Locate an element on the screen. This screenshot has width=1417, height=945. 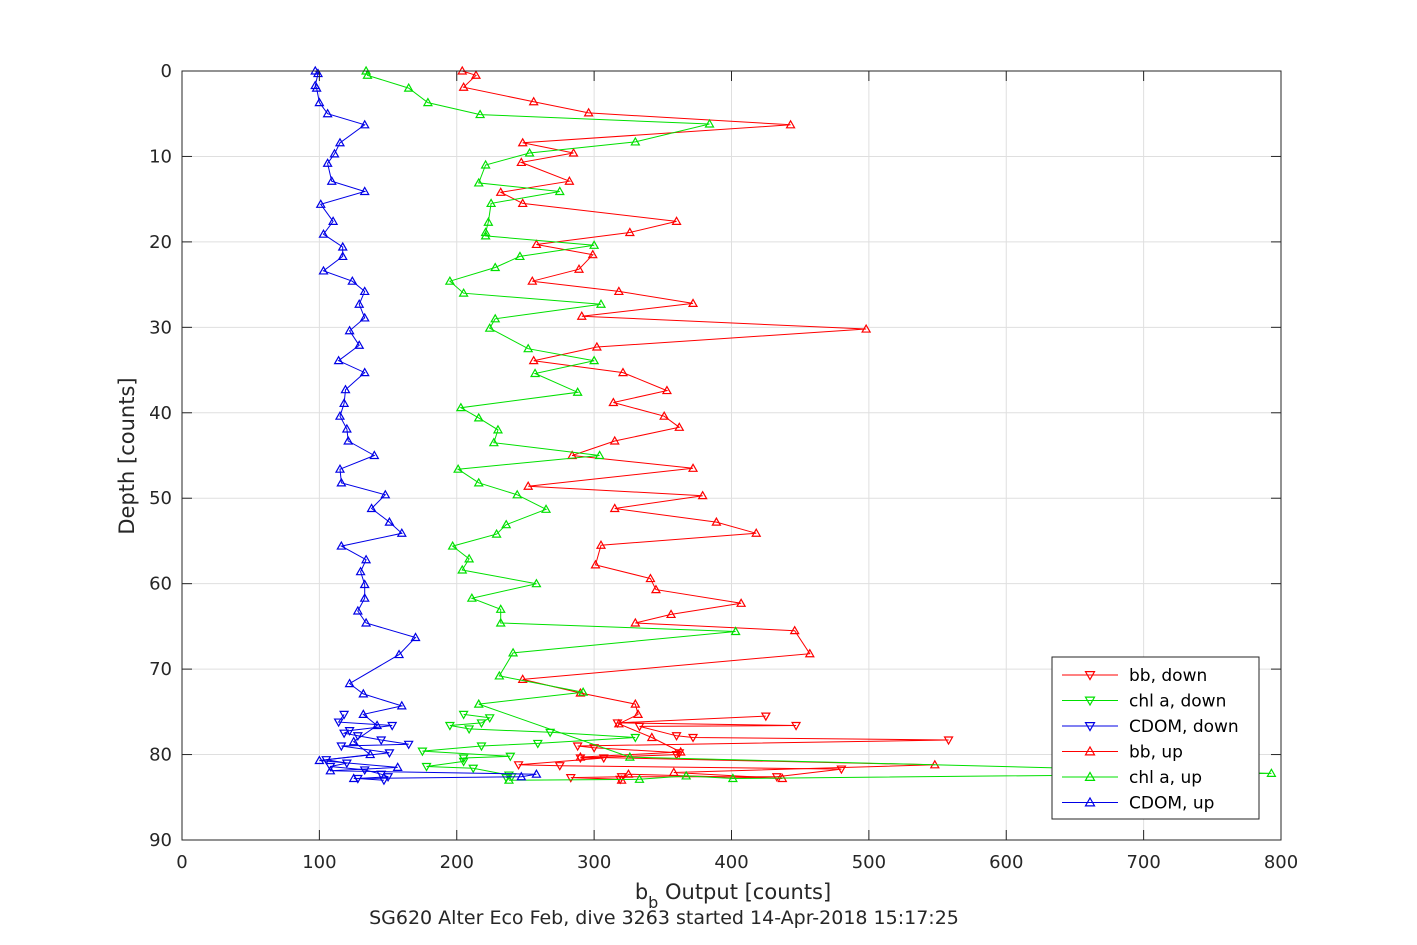
series-cdom-down is located at coordinates (367, 748).